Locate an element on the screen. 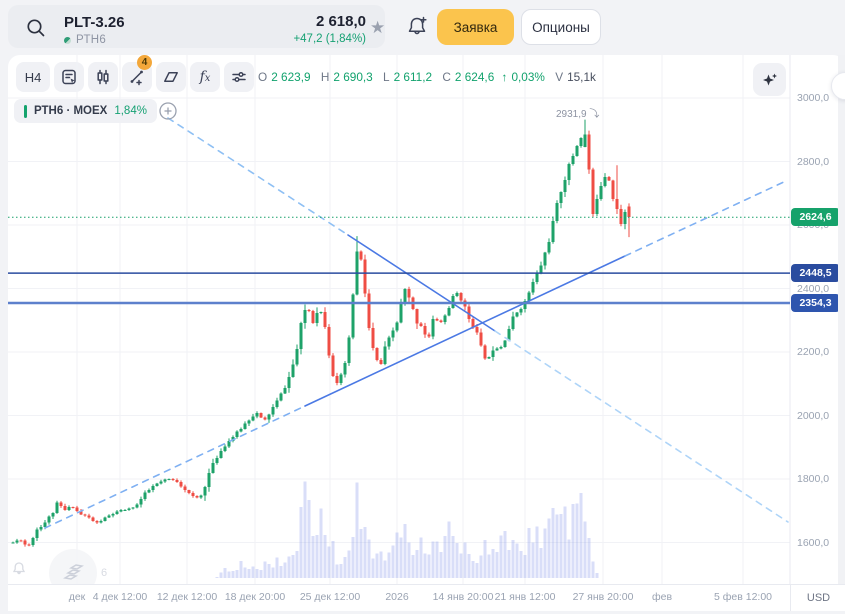  ohlc-change-arrow: ↑ is located at coordinates (504, 77).